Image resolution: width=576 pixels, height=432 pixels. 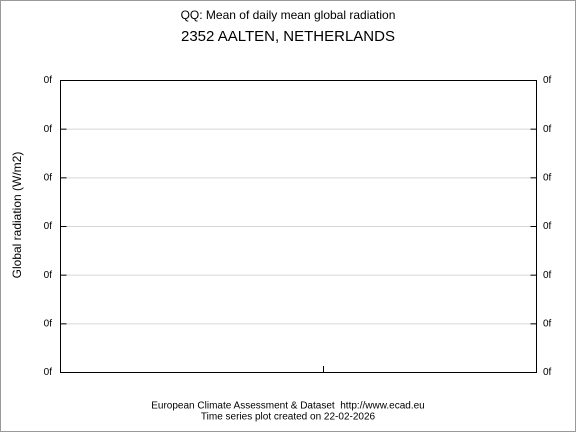 I want to click on footer-line: Time series plot created on 22-02-2026, so click(x=288, y=417).